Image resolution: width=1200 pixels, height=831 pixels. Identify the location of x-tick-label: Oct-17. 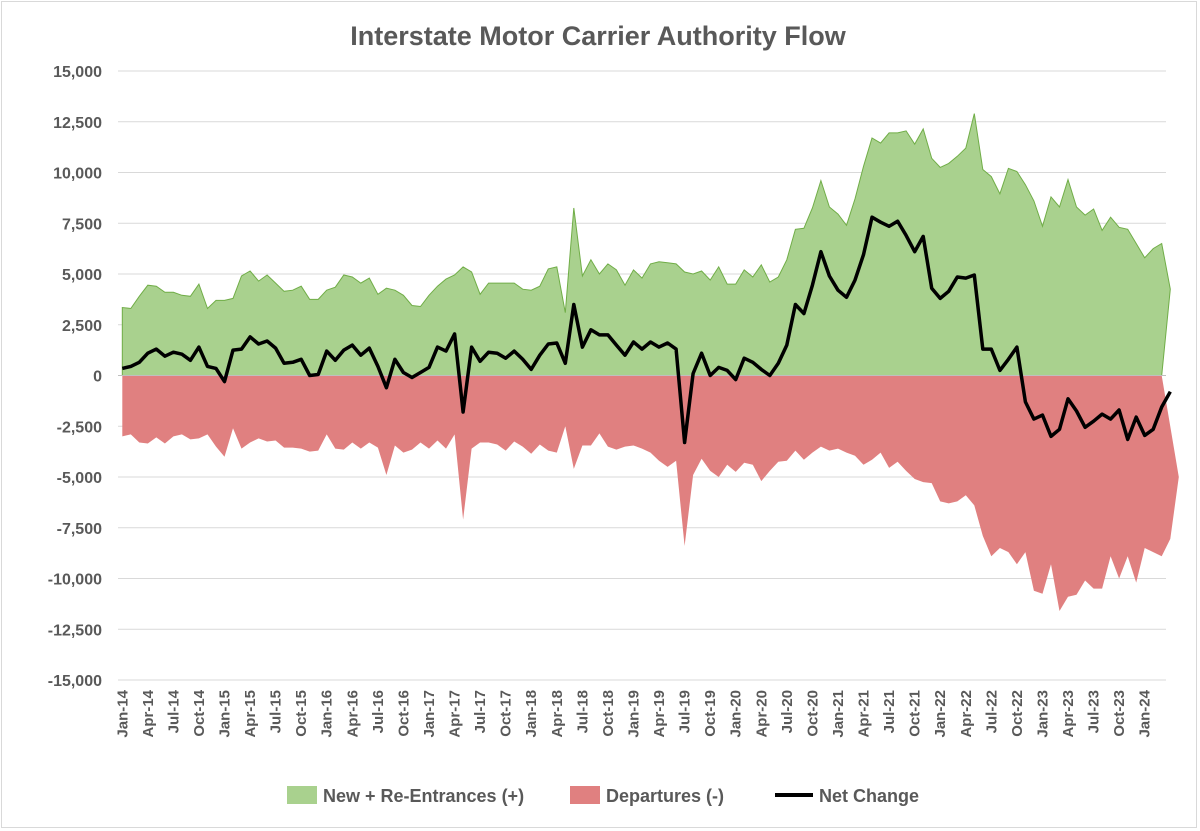
(506, 713).